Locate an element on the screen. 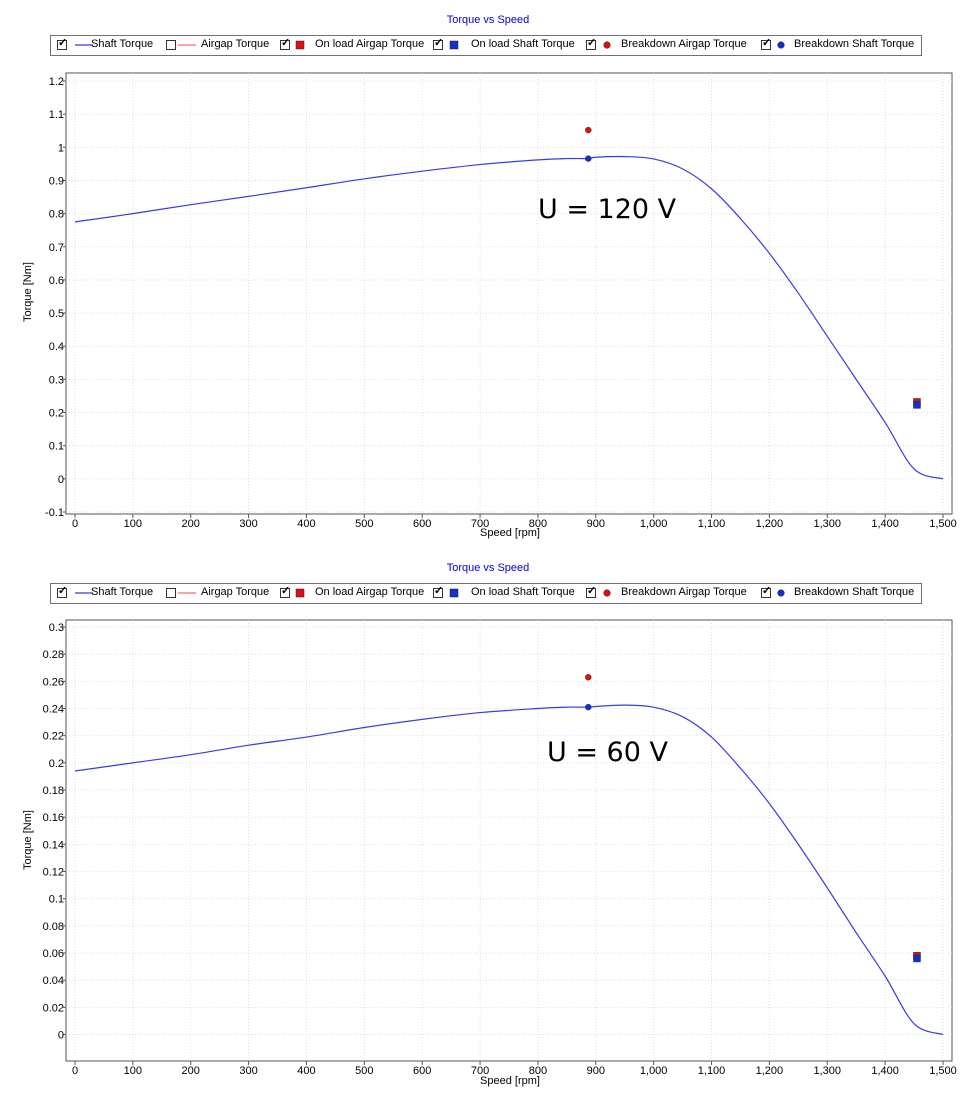  x-tick-label: 700 is located at coordinates (480, 1071).